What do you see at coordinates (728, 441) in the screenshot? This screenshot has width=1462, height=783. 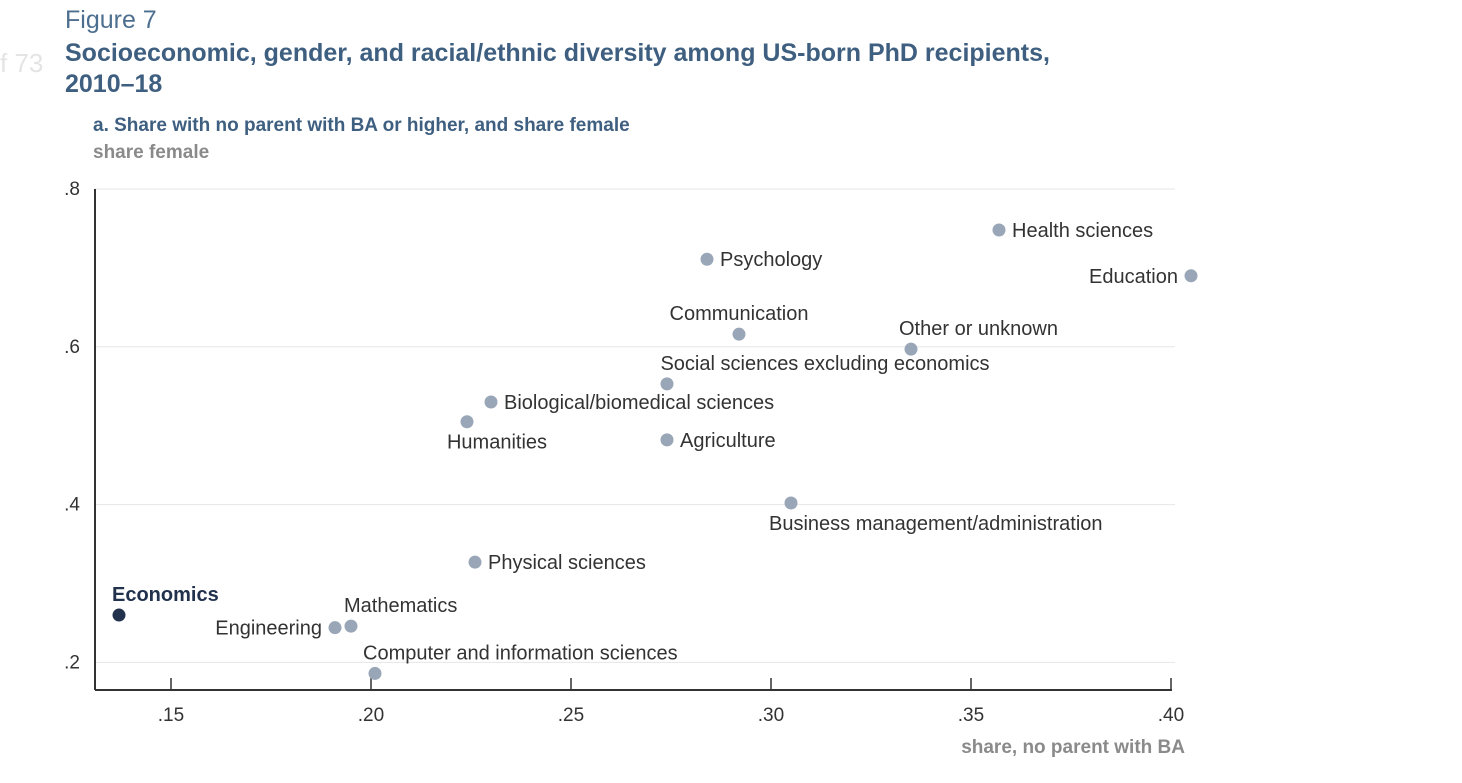 I see `data-label: Agriculture` at bounding box center [728, 441].